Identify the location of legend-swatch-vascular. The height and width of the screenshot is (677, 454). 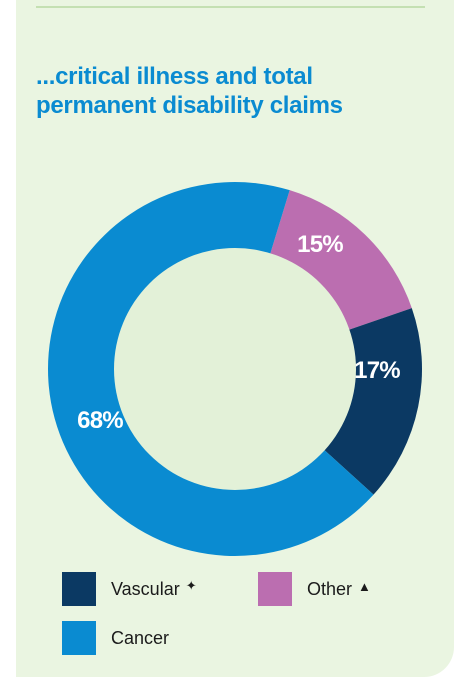
(79, 589).